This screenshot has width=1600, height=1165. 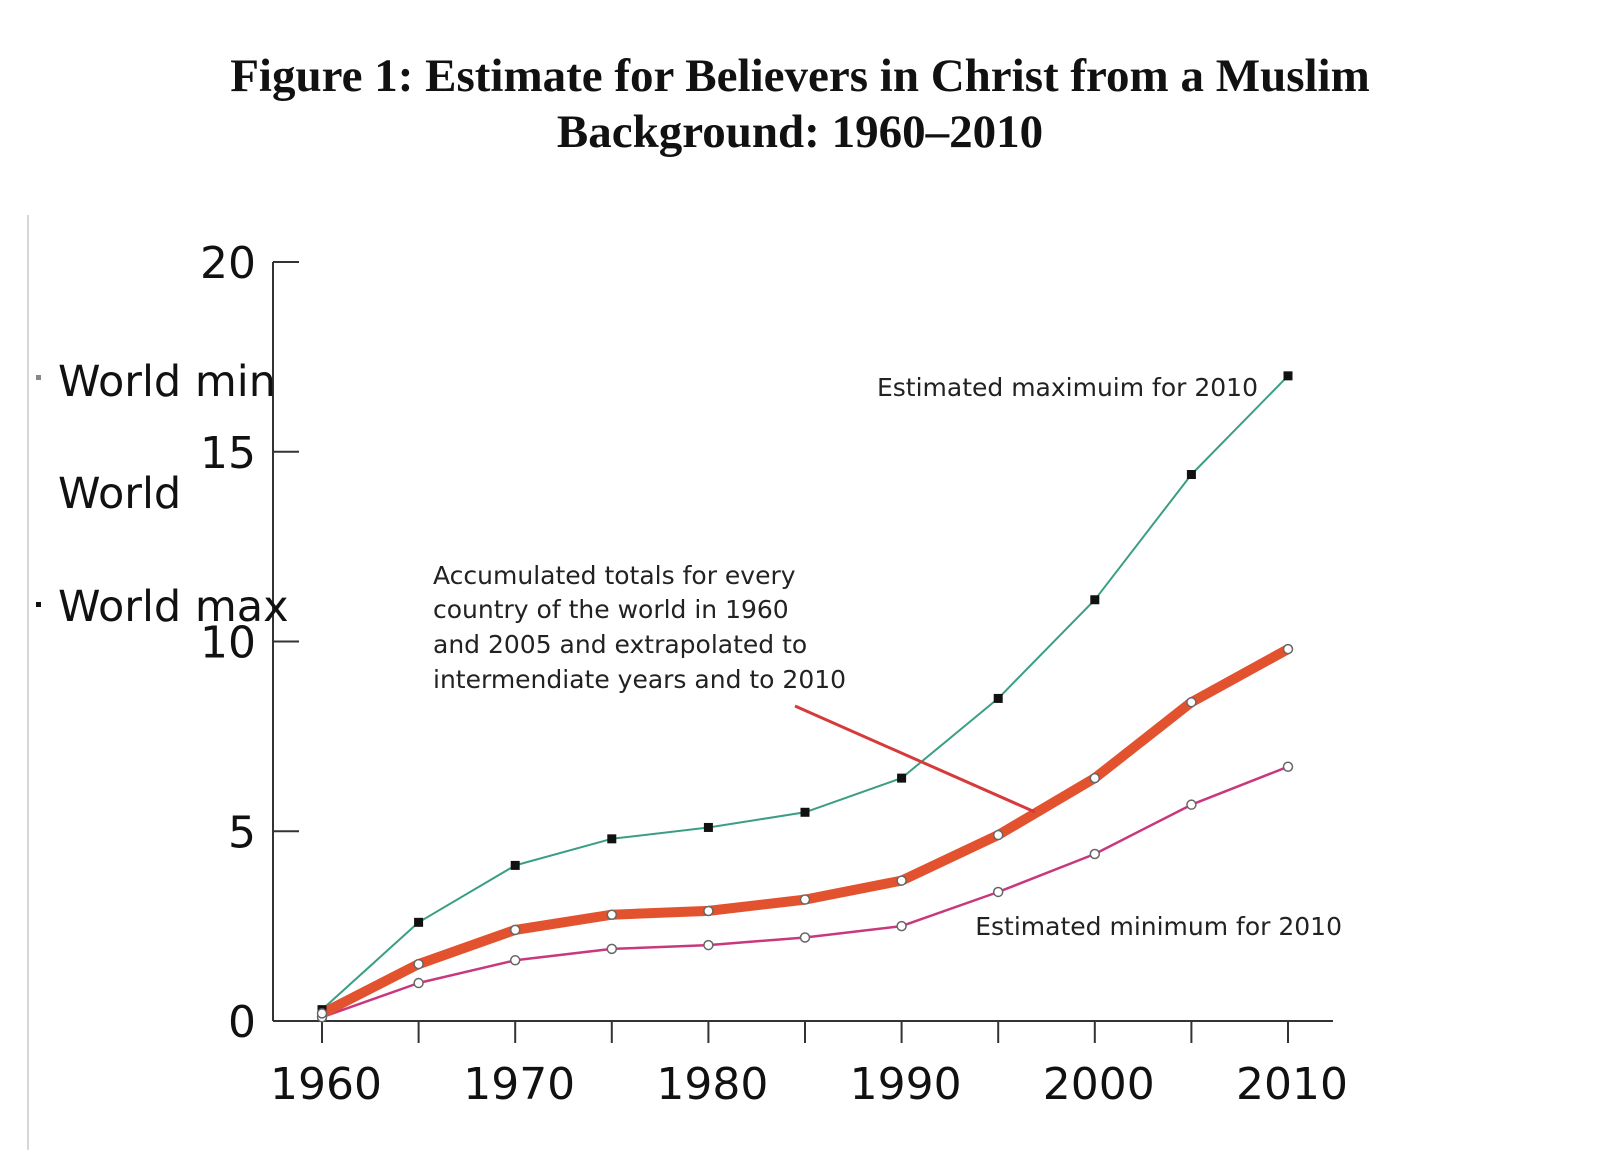 What do you see at coordinates (1191, 702) in the screenshot?
I see `point-world-2005` at bounding box center [1191, 702].